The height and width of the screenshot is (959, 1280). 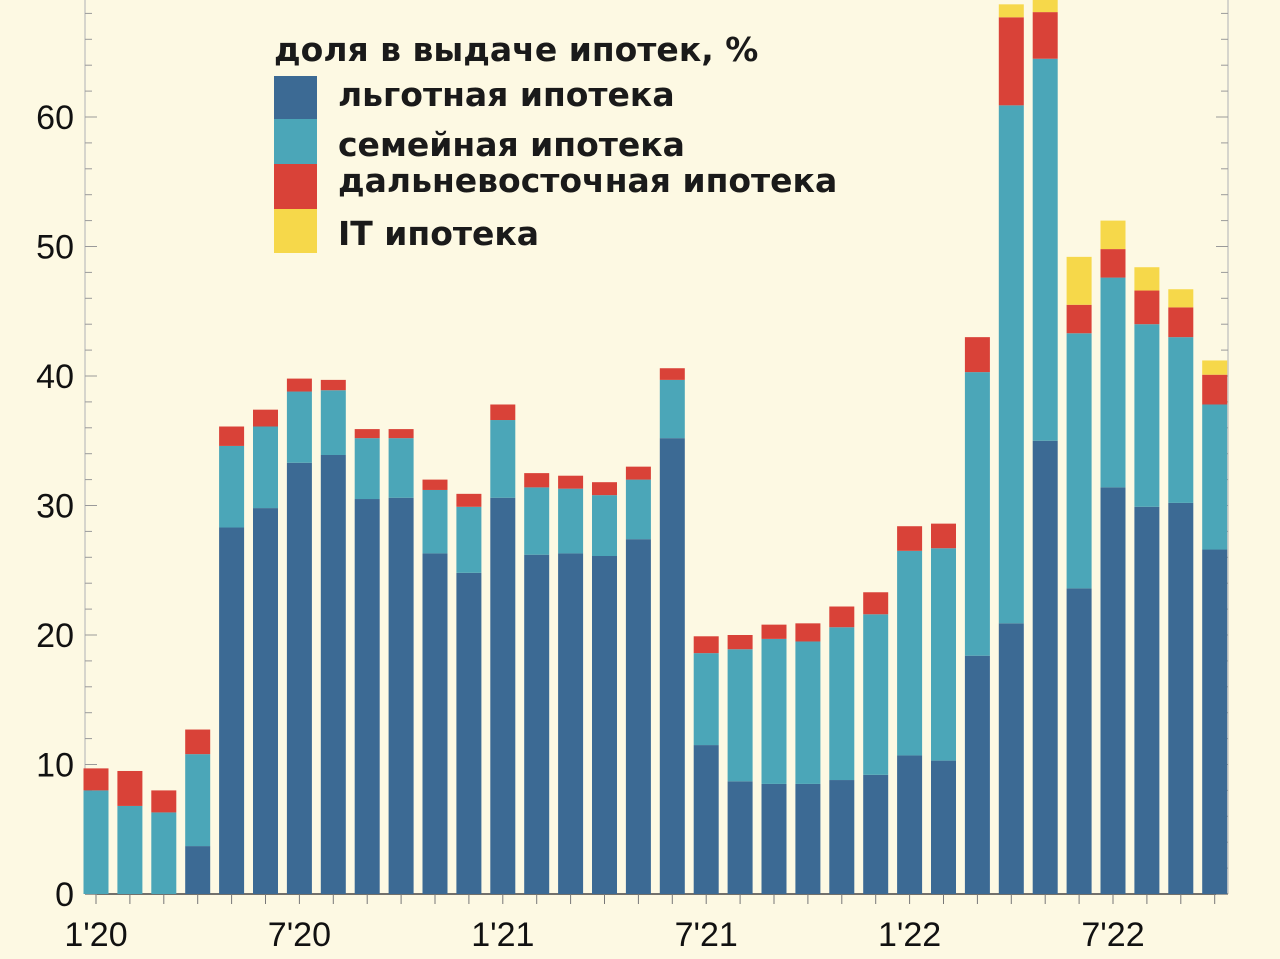 I want to click on y-tick-label: 60, so click(x=55, y=118).